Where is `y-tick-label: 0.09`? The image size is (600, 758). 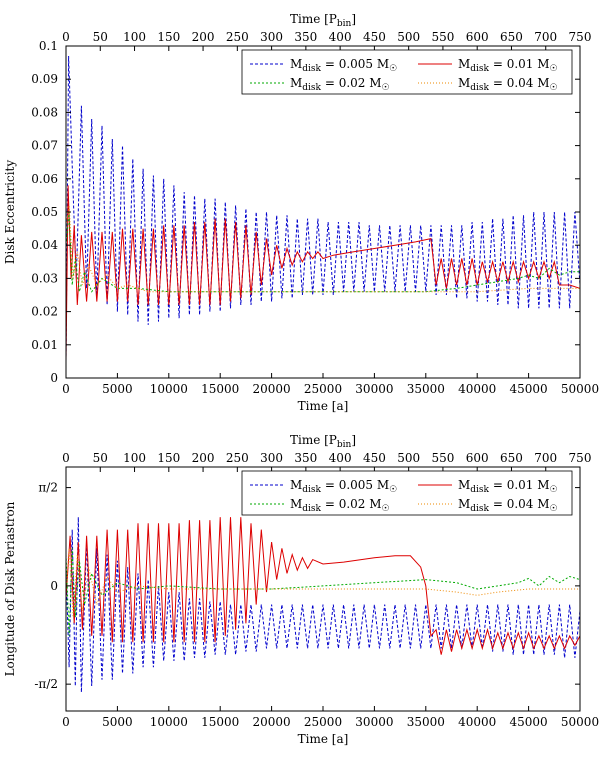
y-tick-label: 0.09 is located at coordinates (44, 79).